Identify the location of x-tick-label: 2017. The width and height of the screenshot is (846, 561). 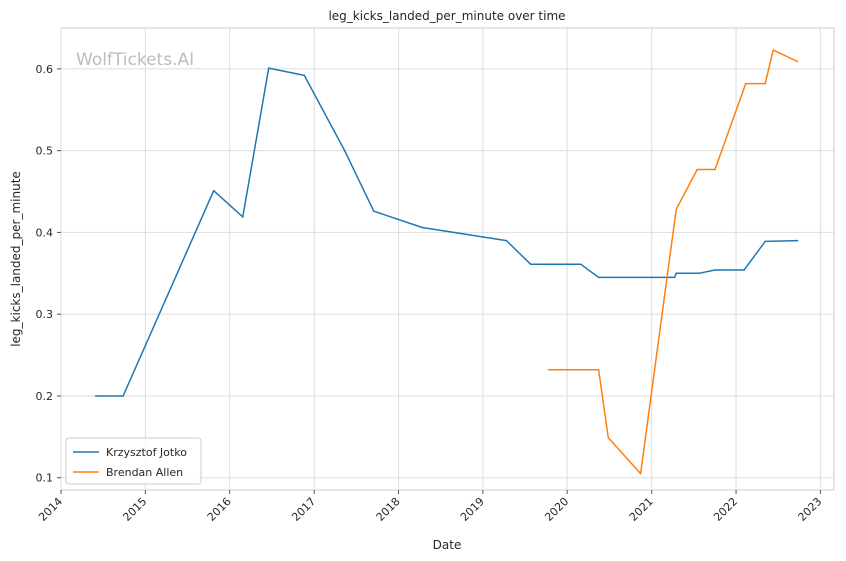
(303, 509).